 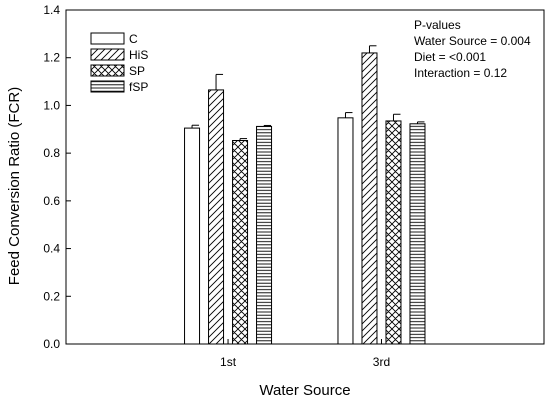 I want to click on legend-label: C, so click(x=133, y=39).